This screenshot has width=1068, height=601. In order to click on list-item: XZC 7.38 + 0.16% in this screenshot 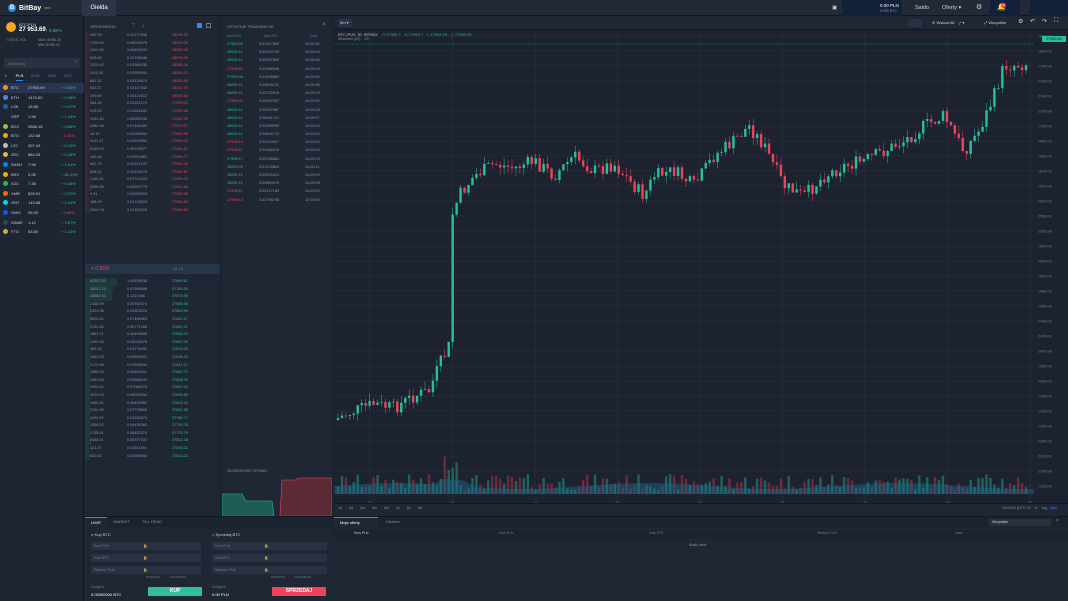, I will do `click(42, 184)`.